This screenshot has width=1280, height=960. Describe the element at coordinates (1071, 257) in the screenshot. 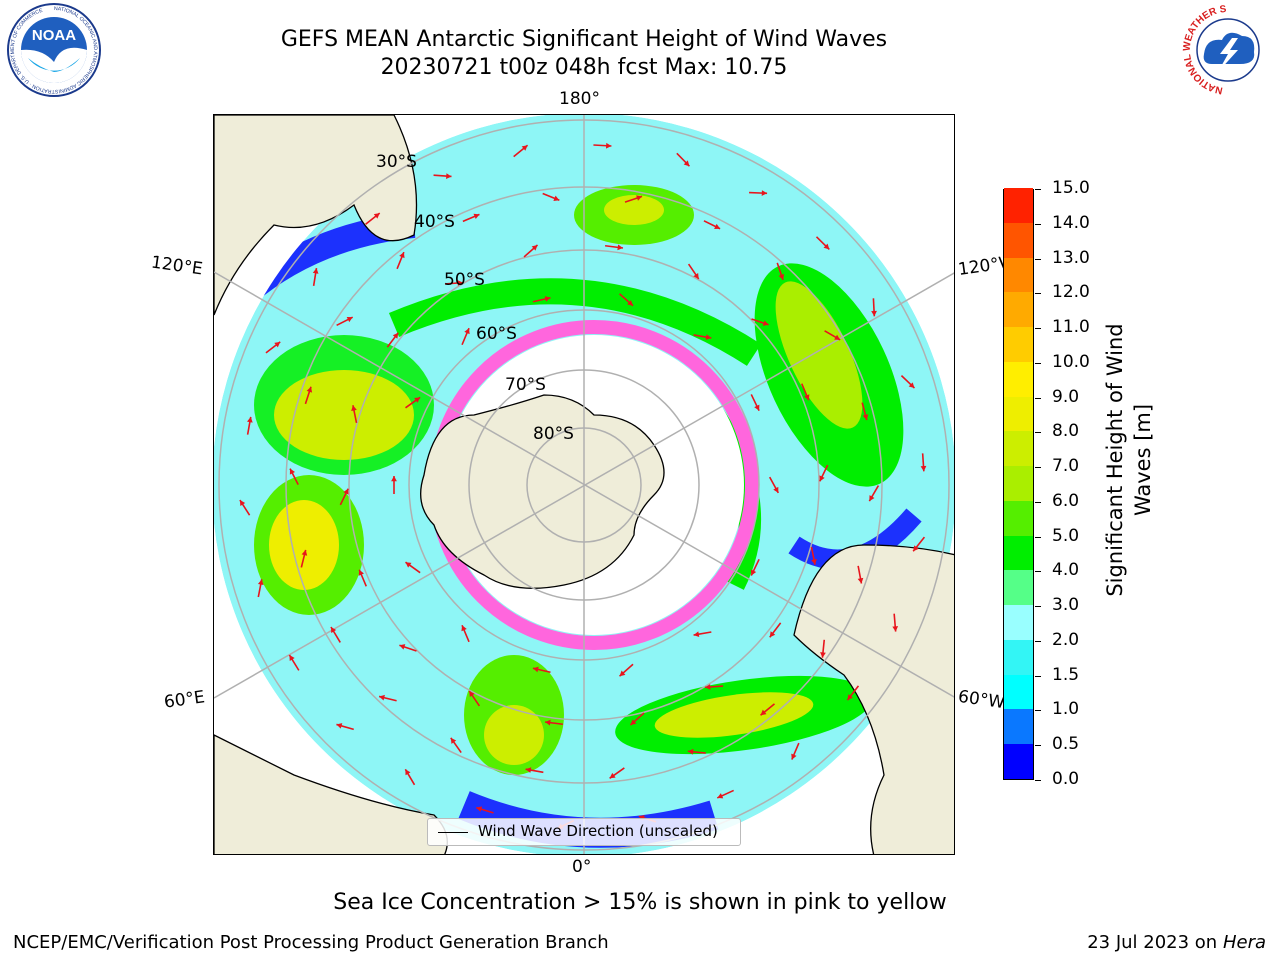

I see `colorbar-tick-label: 13.0` at that location.